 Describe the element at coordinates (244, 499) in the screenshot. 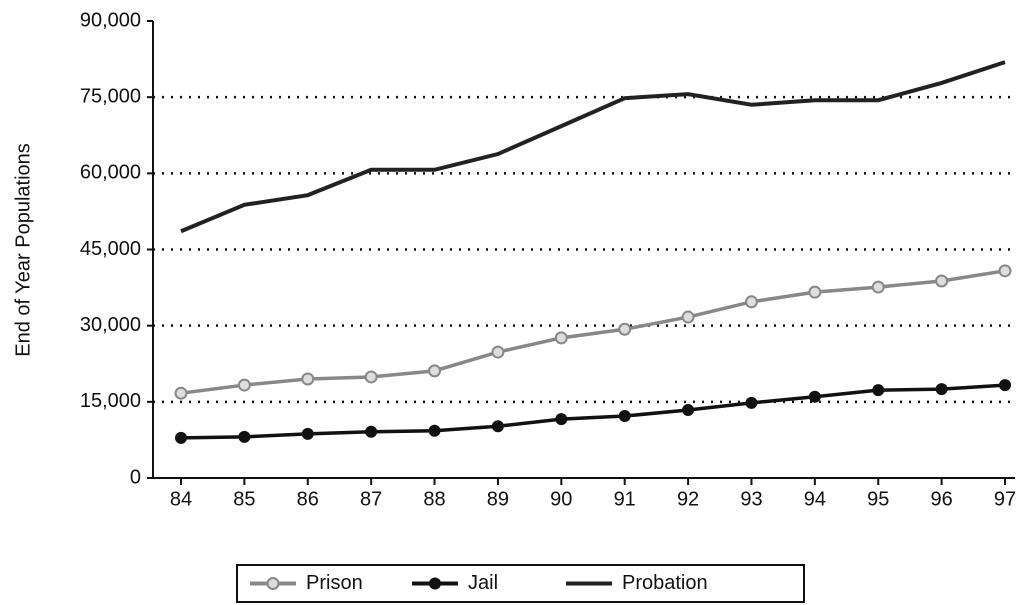

I see `x-tick-label: 85` at that location.